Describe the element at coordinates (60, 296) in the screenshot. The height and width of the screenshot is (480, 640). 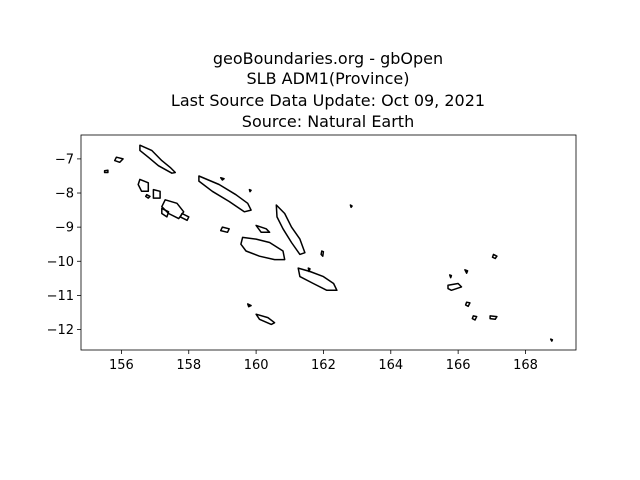
I see `y-tick-label: −11` at that location.